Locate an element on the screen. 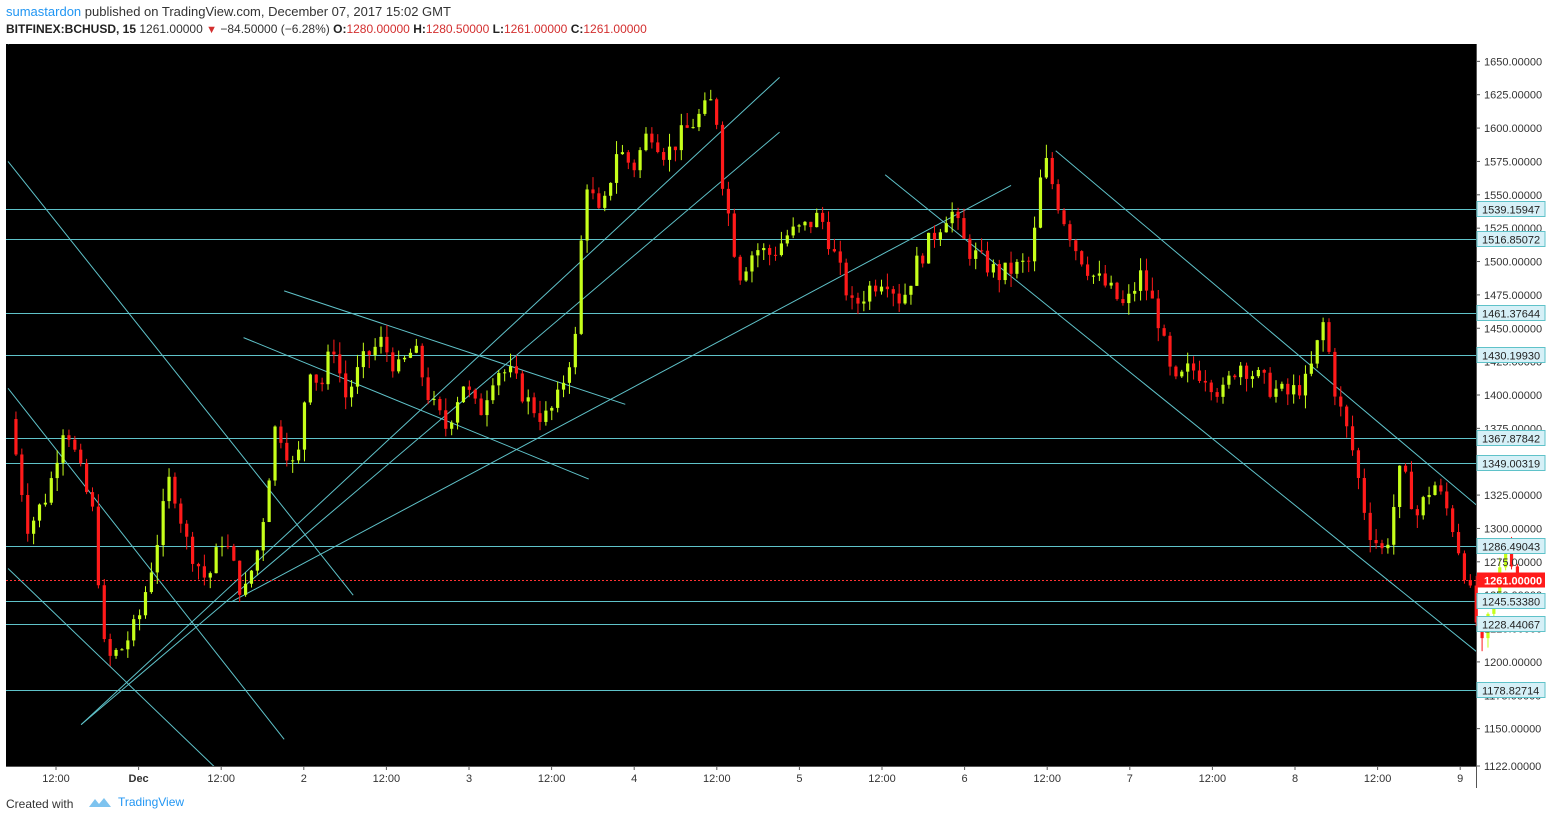 Image resolution: width=1556 pixels, height=821 pixels. current-price-label-bg is located at coordinates (1511, 580).